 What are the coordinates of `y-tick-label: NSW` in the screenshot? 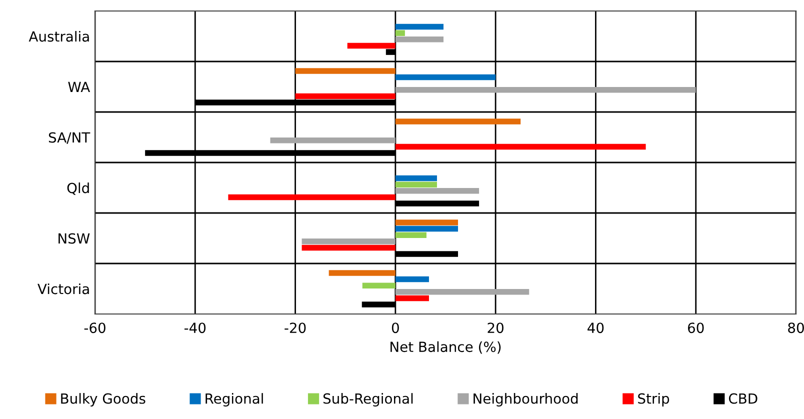 It's located at (74, 238).